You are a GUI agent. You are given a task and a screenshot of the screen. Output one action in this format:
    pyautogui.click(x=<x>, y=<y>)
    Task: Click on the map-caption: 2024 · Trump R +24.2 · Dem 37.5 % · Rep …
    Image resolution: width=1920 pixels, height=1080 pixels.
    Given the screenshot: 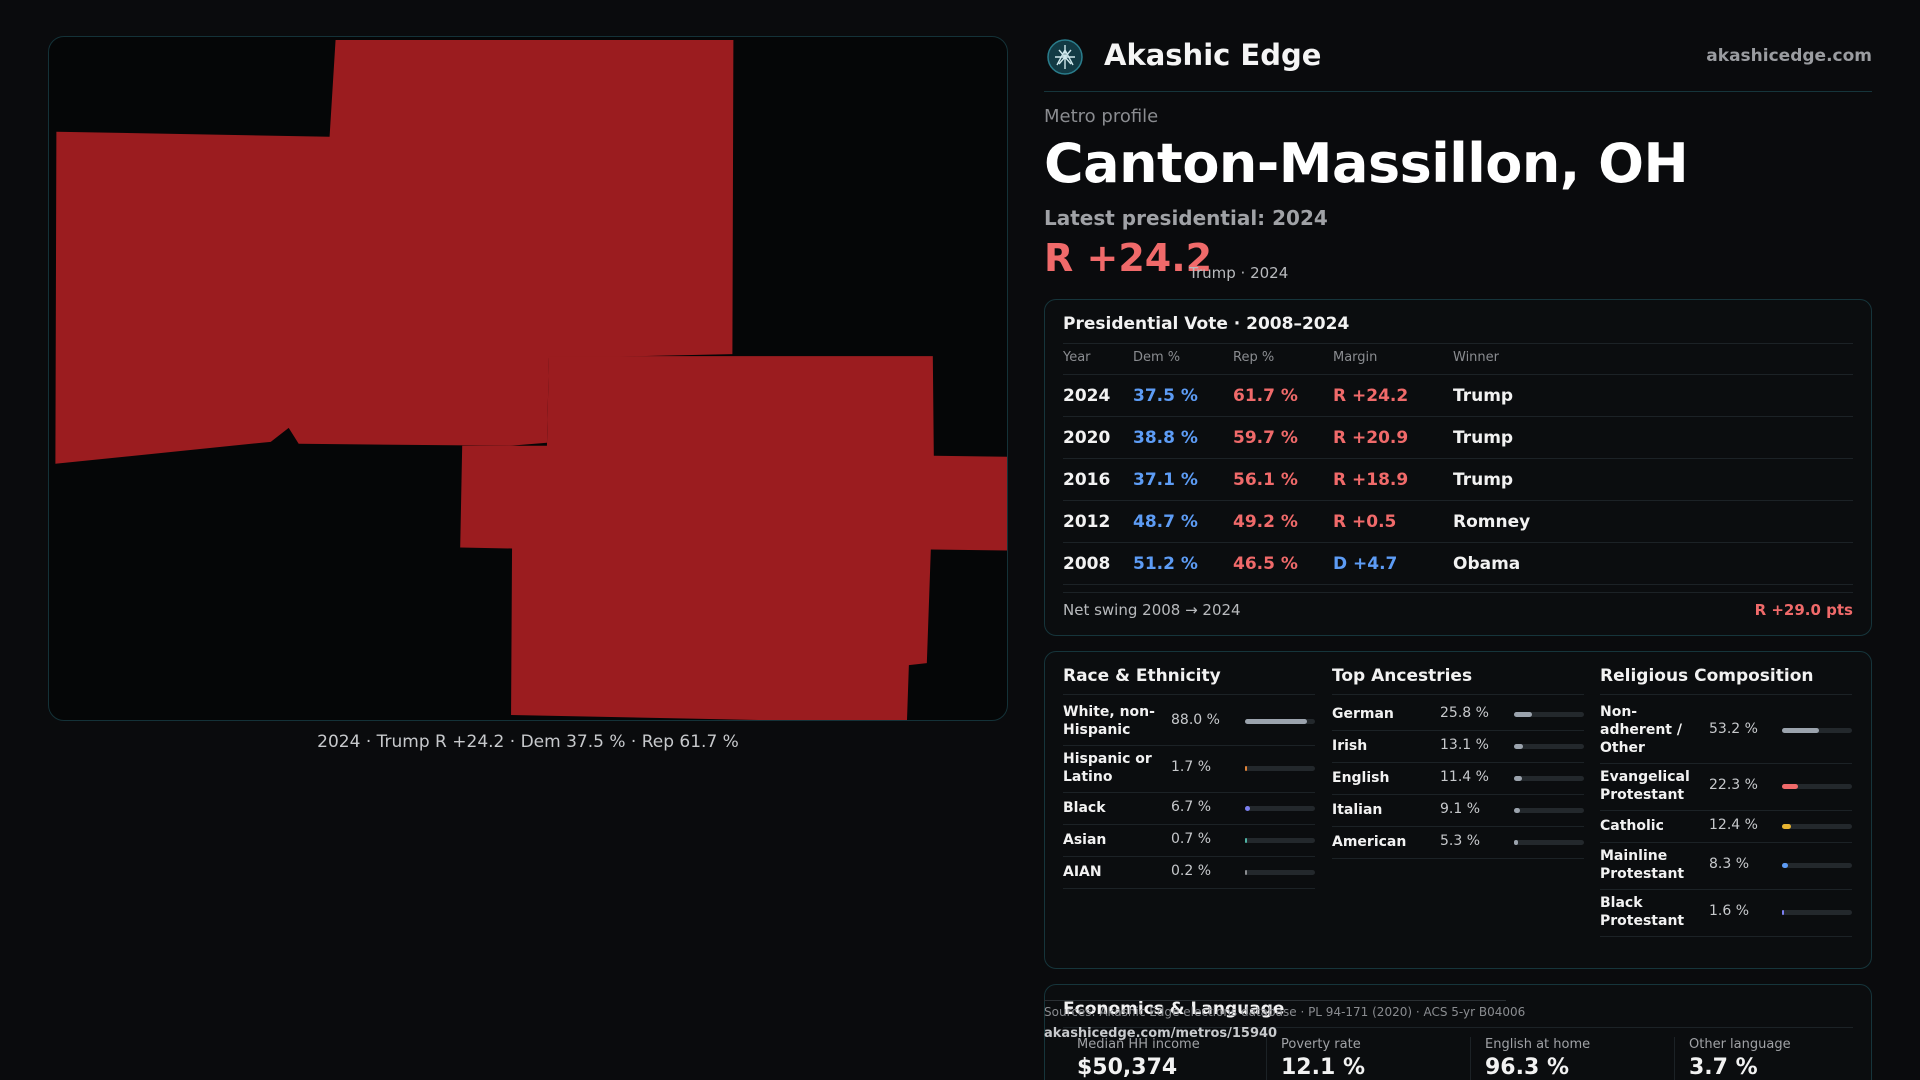 What is the action you would take?
    pyautogui.click(x=528, y=742)
    